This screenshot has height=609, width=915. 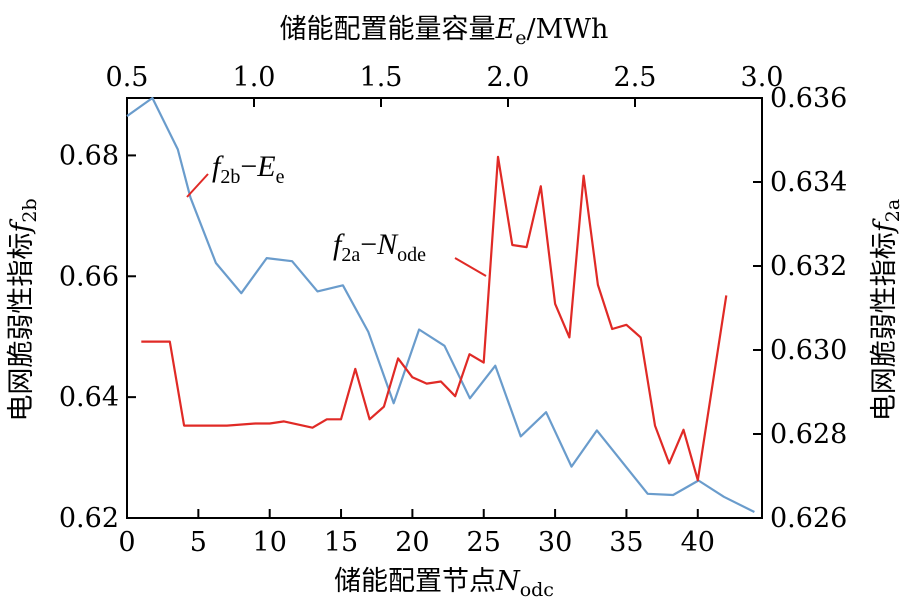 I want to click on red-series-annotation: f2a−Node, so click(x=379, y=247).